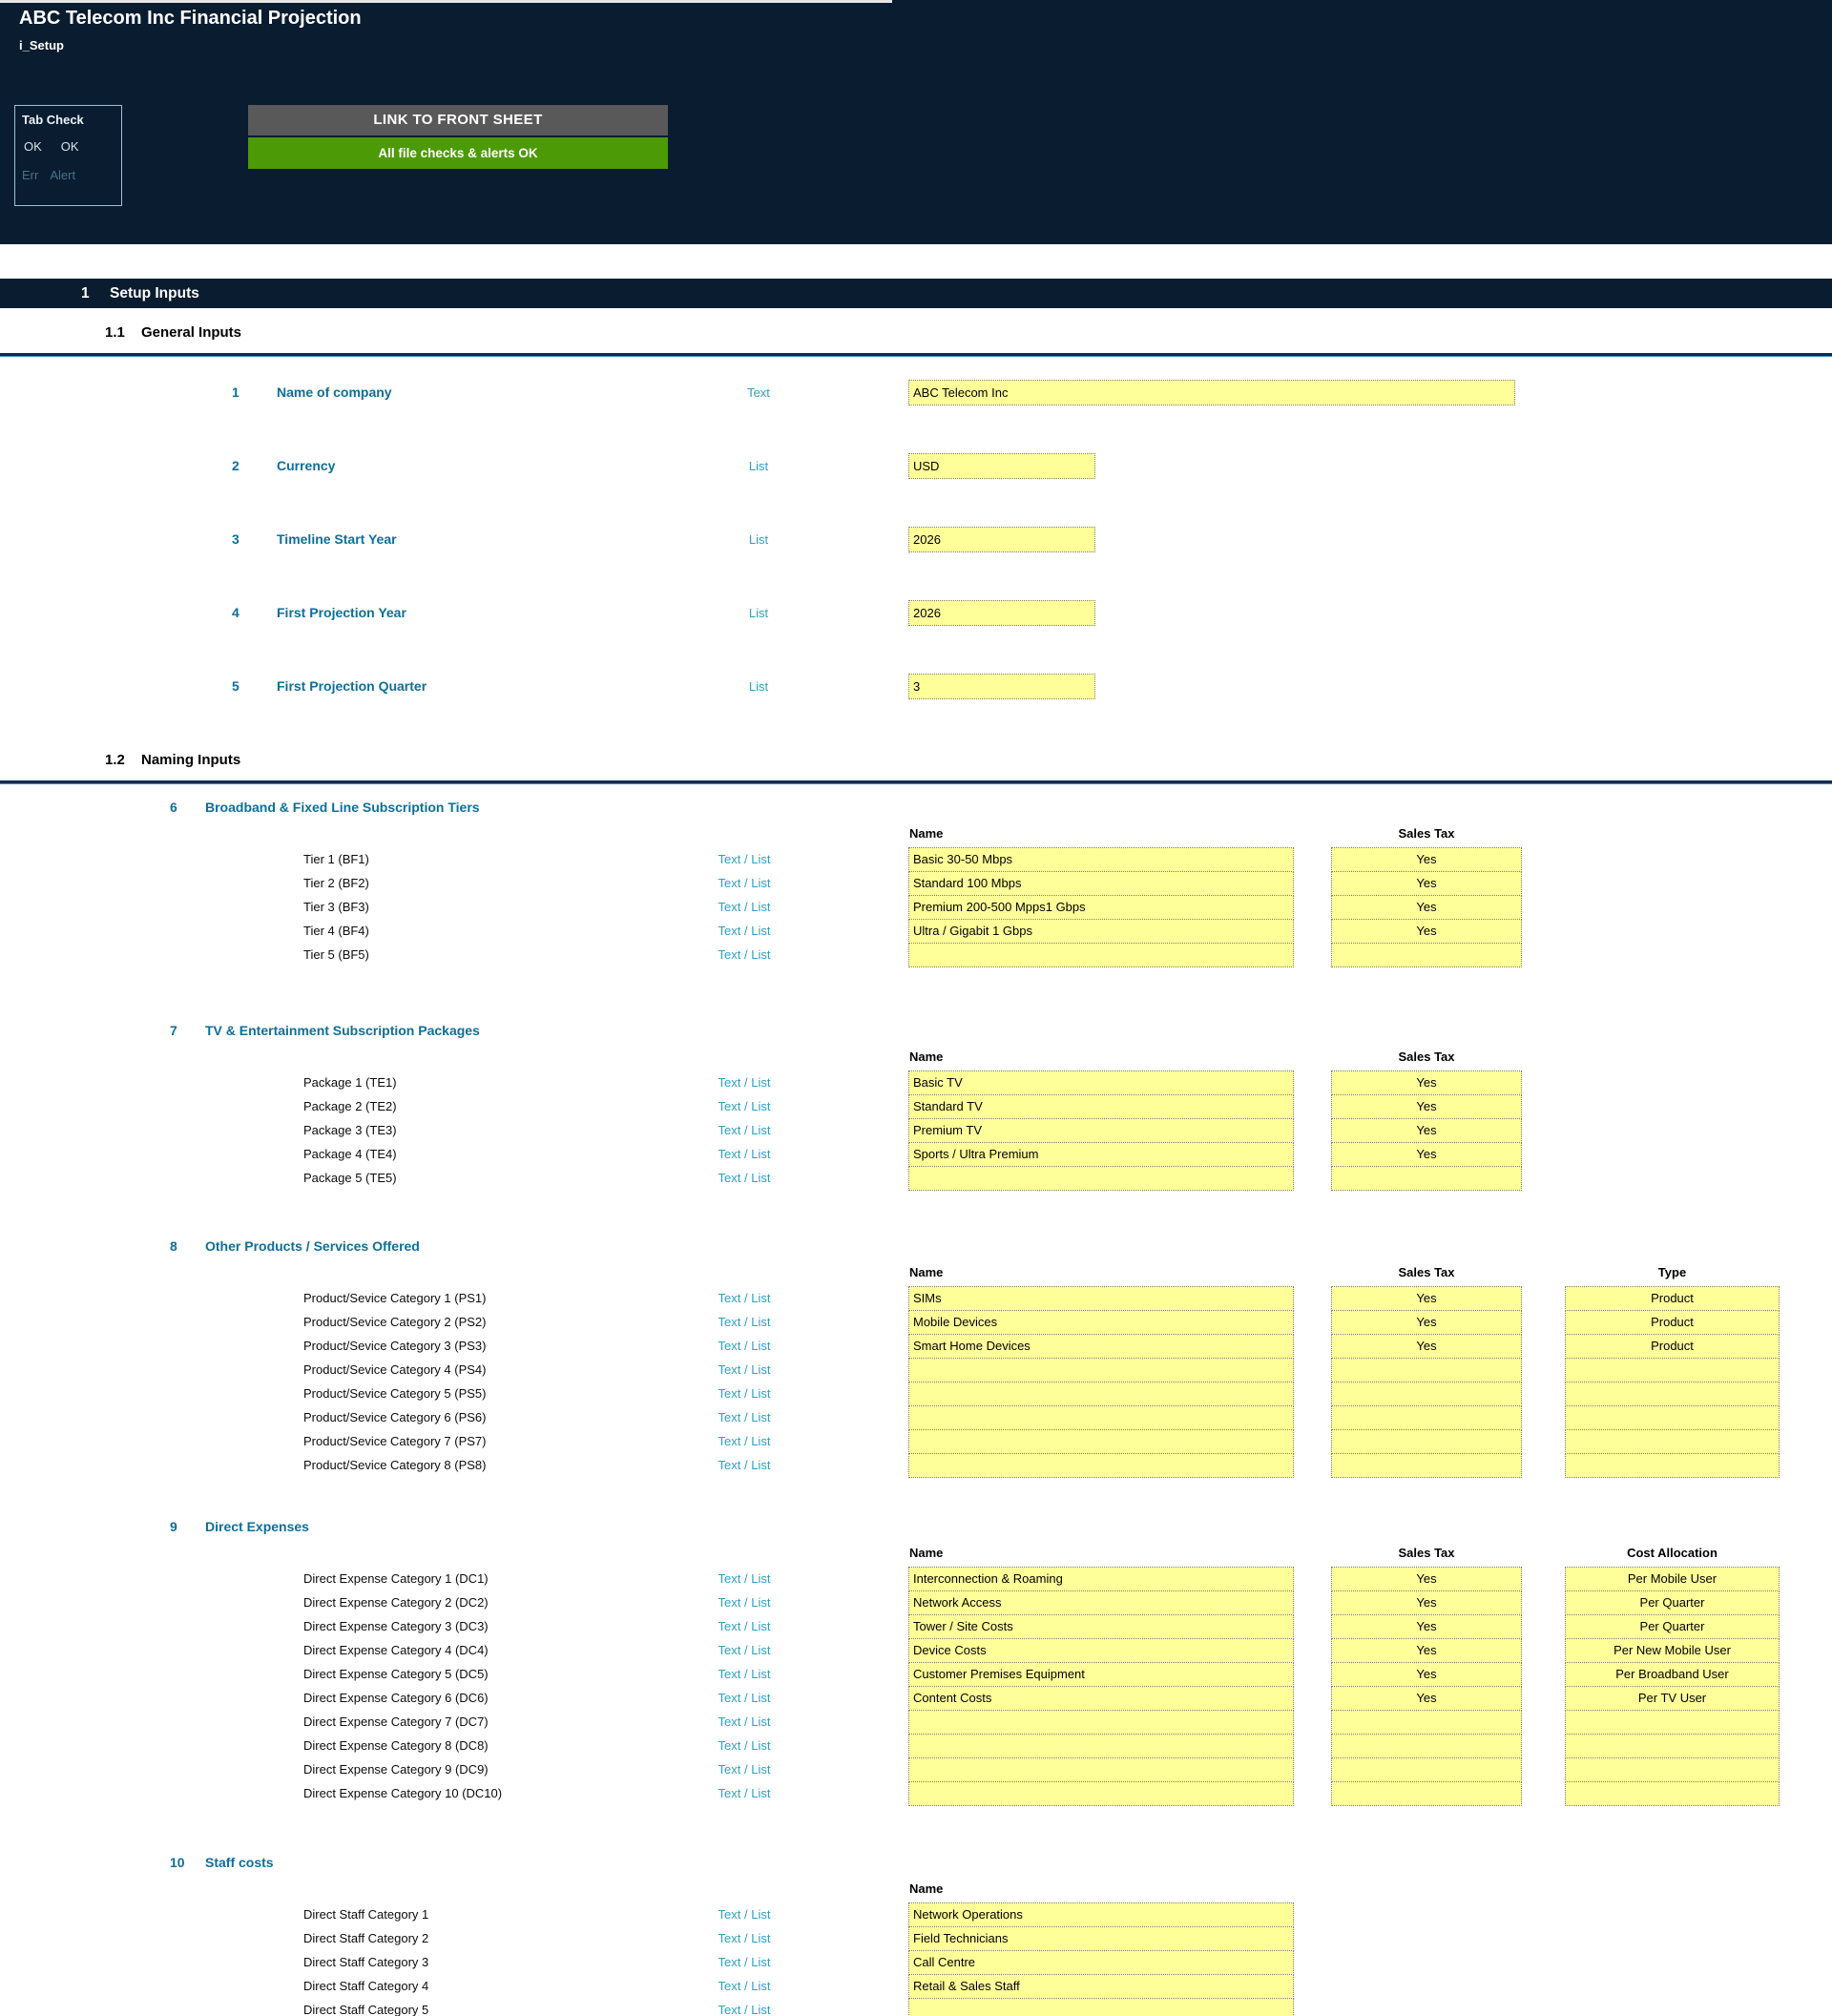 This screenshot has height=2016, width=1832. What do you see at coordinates (1673, 1579) in the screenshot?
I see `cost-allocation-field: Per Mobile User` at bounding box center [1673, 1579].